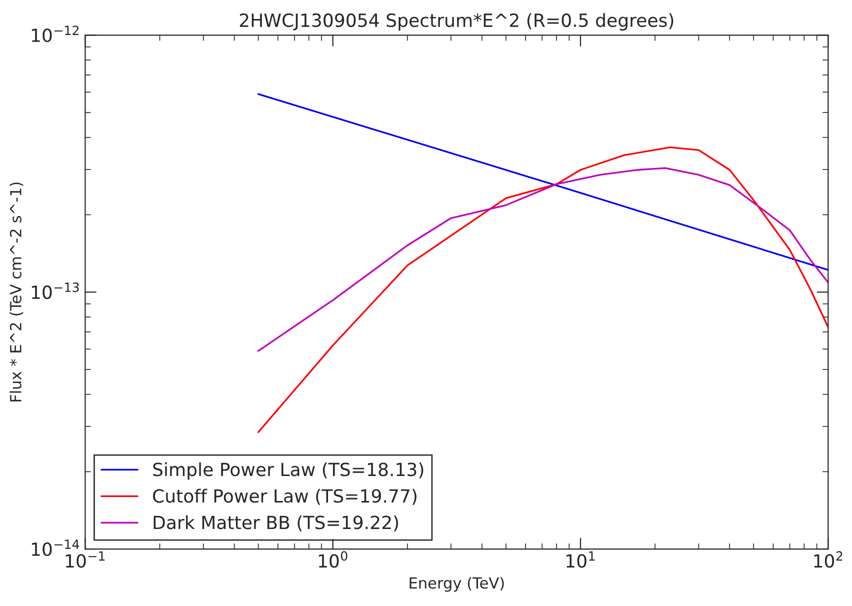 This screenshot has width=852, height=606. Describe the element at coordinates (17, 292) in the screenshot. I see `y-axis-title: Flux * E^2 (TeV cm^-2 s^-1)` at that location.